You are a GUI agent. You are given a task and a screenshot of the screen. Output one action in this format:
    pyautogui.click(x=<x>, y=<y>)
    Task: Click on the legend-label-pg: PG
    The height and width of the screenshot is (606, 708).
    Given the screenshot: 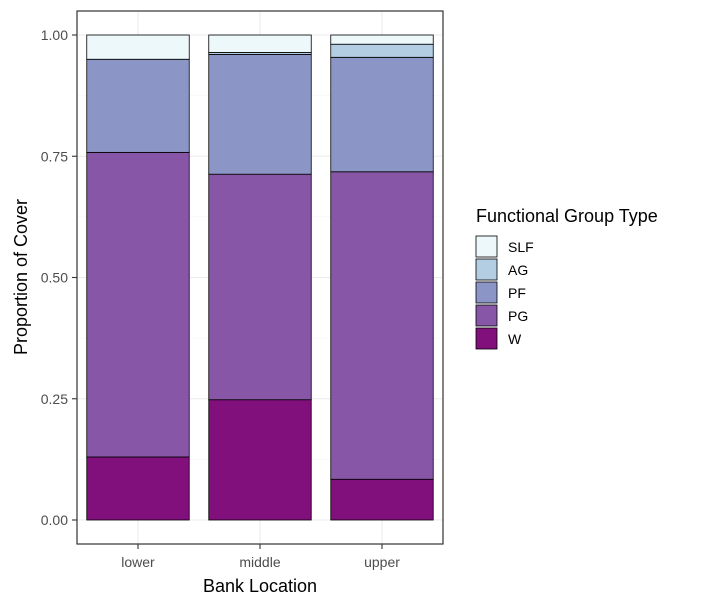 What is the action you would take?
    pyautogui.click(x=518, y=316)
    